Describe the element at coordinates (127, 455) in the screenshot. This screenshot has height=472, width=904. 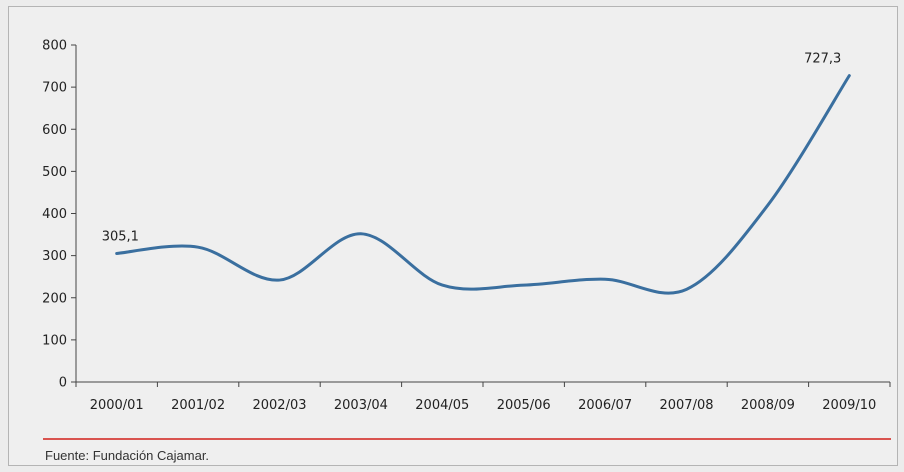
I see `source-note: Fuente: Fundación Cajamar.` at that location.